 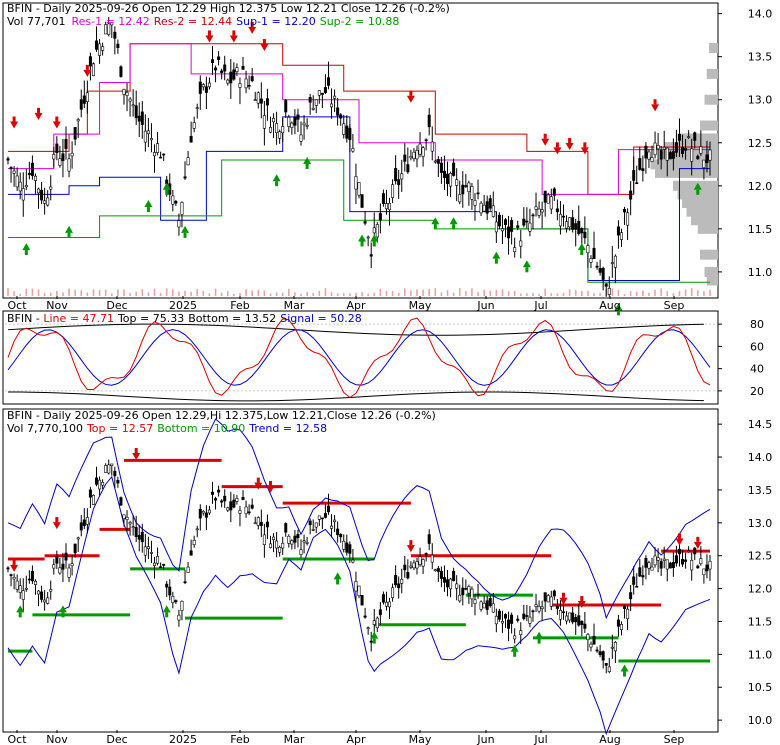 I want to click on x-tick-label: Feb, so click(x=239, y=305).